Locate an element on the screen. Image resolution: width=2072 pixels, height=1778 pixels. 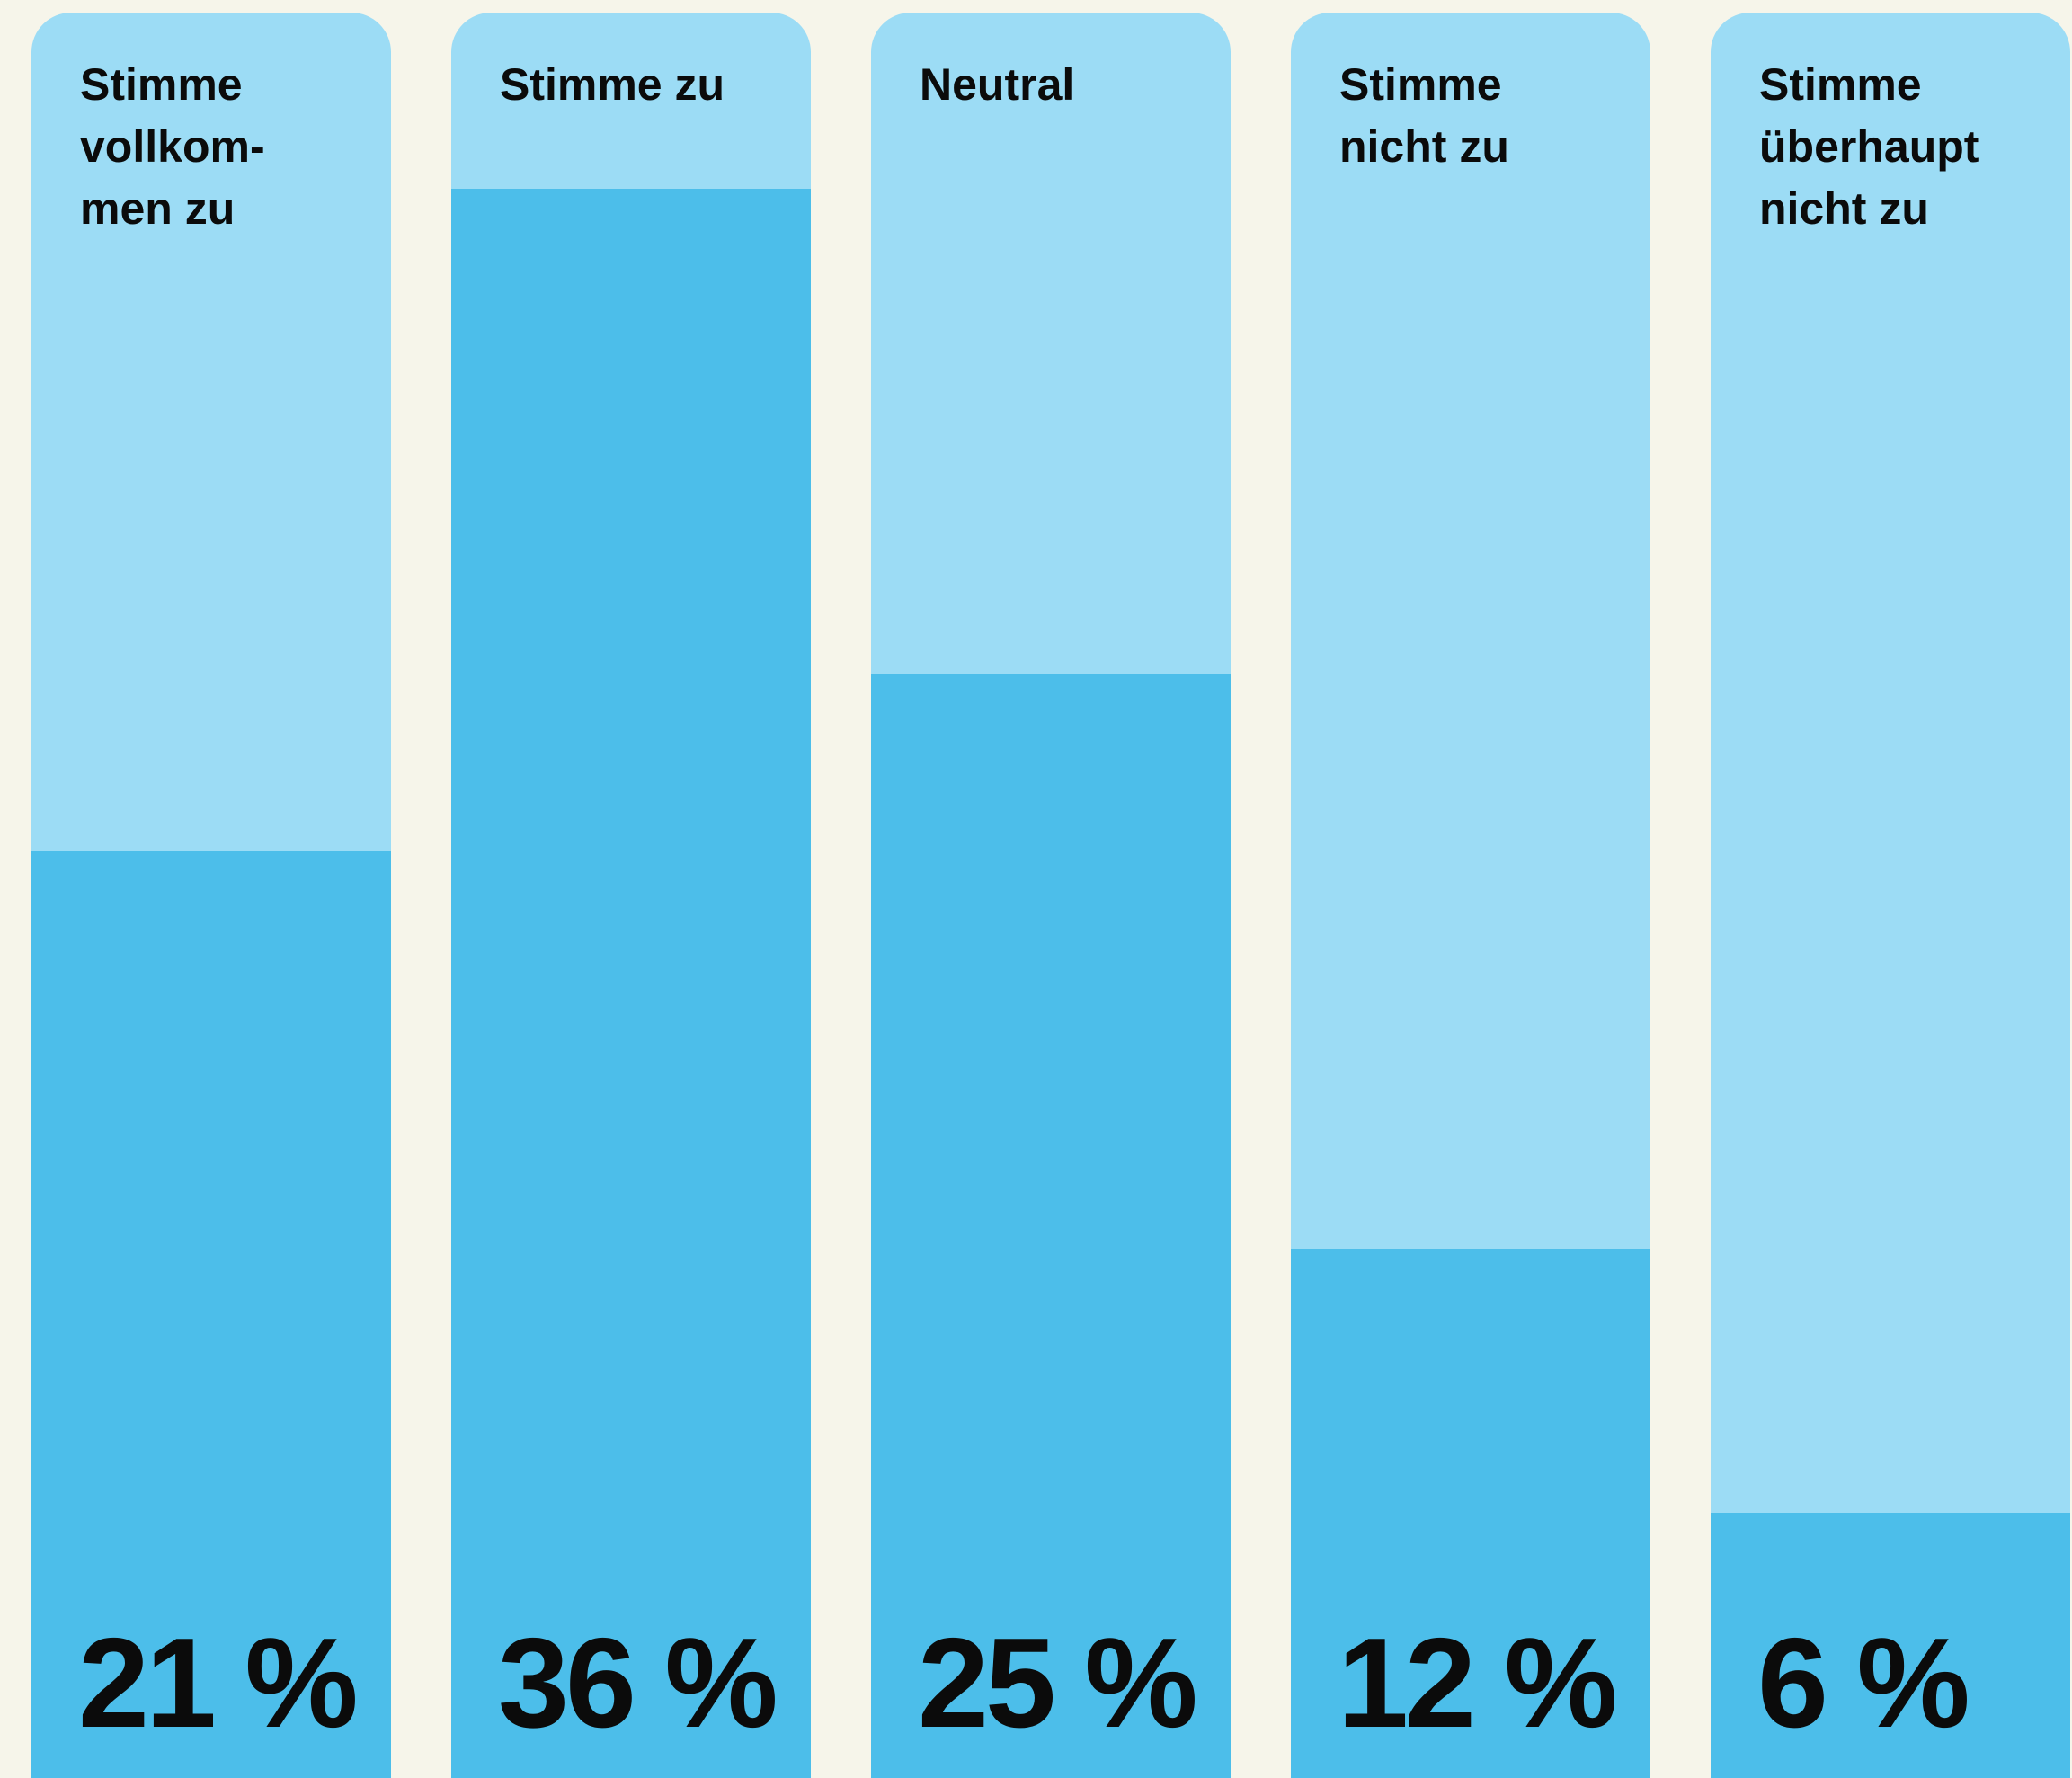
category-label: Stimme vollkom- men zu is located at coordinates (173, 146).